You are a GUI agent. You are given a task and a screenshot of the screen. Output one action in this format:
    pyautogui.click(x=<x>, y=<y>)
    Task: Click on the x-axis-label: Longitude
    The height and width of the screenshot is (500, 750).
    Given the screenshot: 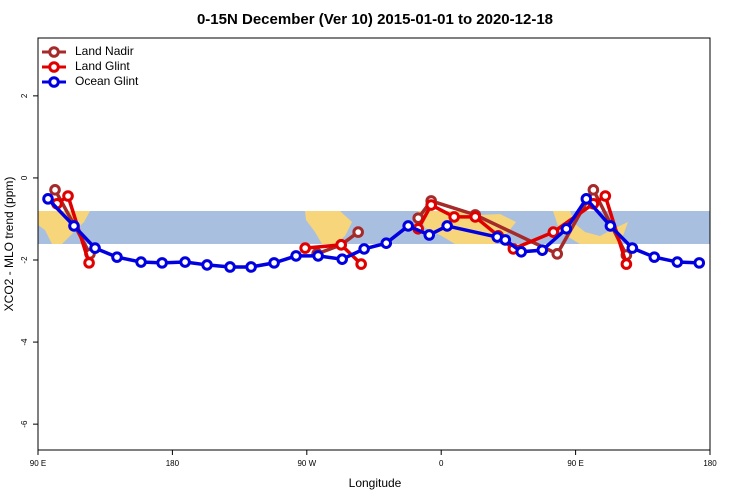 What is the action you would take?
    pyautogui.click(x=375, y=483)
    